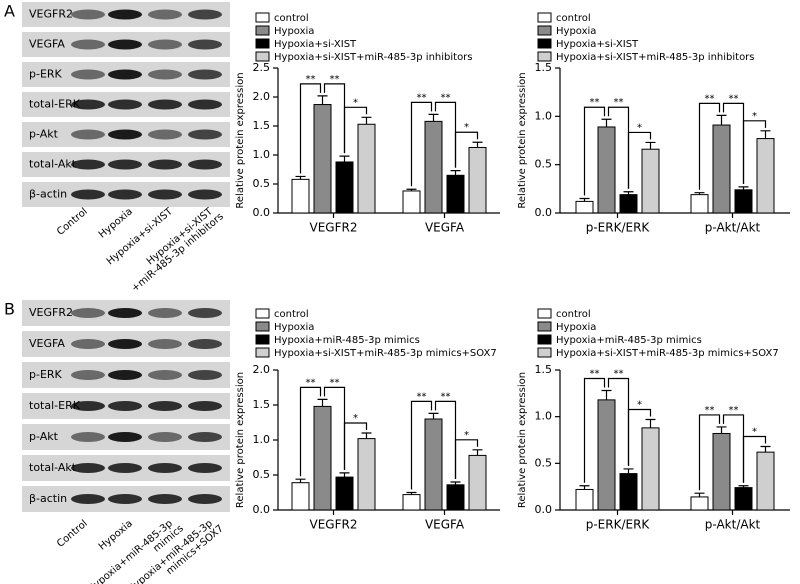 Image resolution: width=800 pixels, height=584 pixels. I want to click on x-tick-label: VEGFA, so click(445, 228).